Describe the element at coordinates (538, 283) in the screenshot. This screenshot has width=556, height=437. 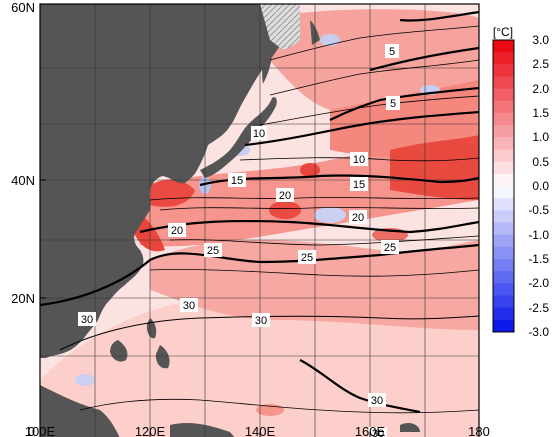
I see `colorbar-label: -2.0` at that location.